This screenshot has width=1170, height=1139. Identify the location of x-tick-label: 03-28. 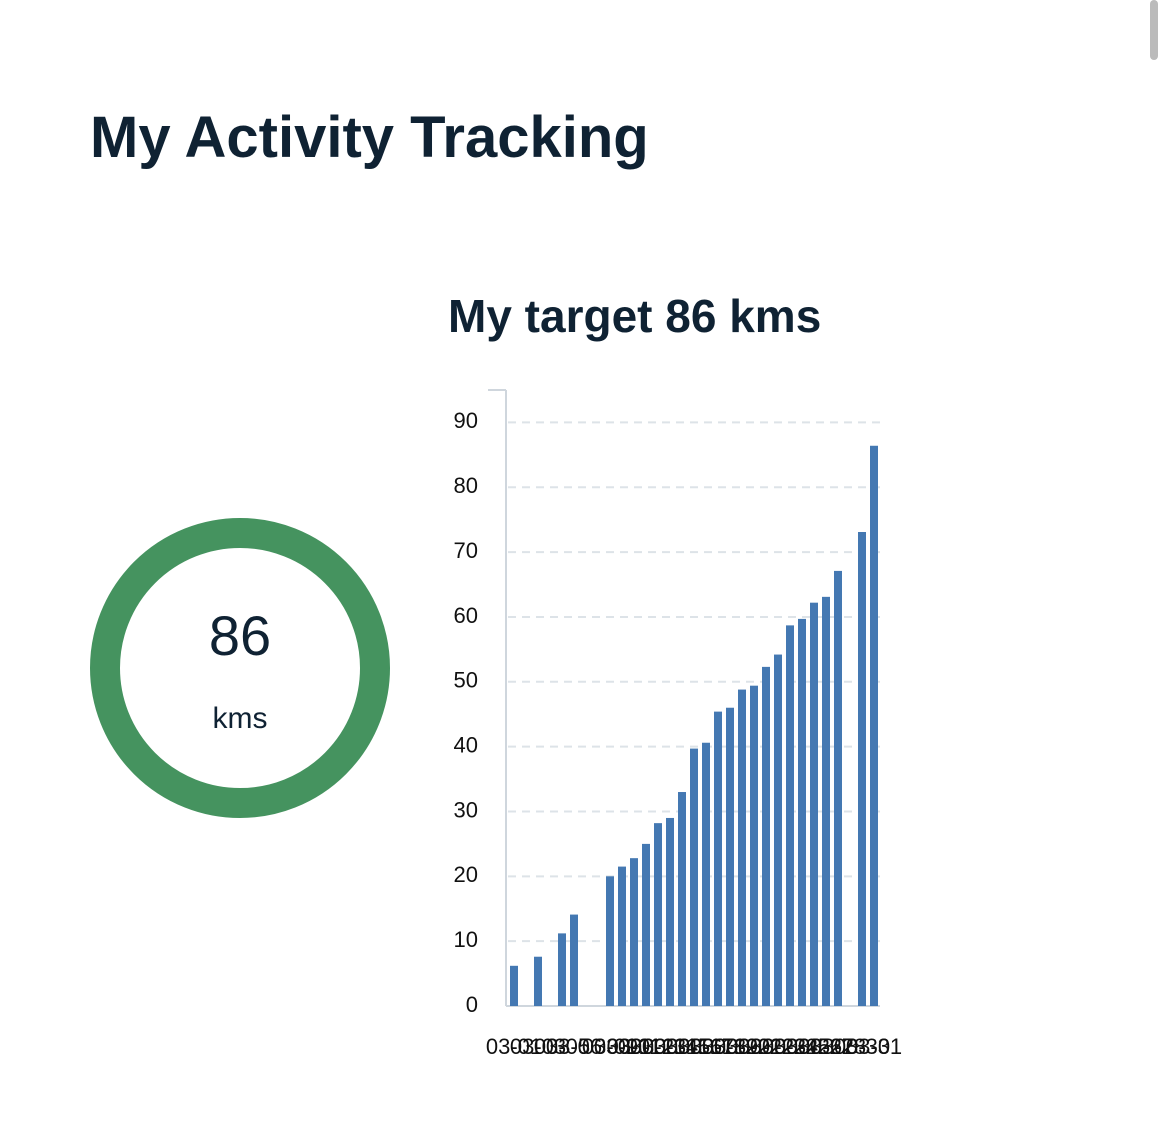
(838, 1046).